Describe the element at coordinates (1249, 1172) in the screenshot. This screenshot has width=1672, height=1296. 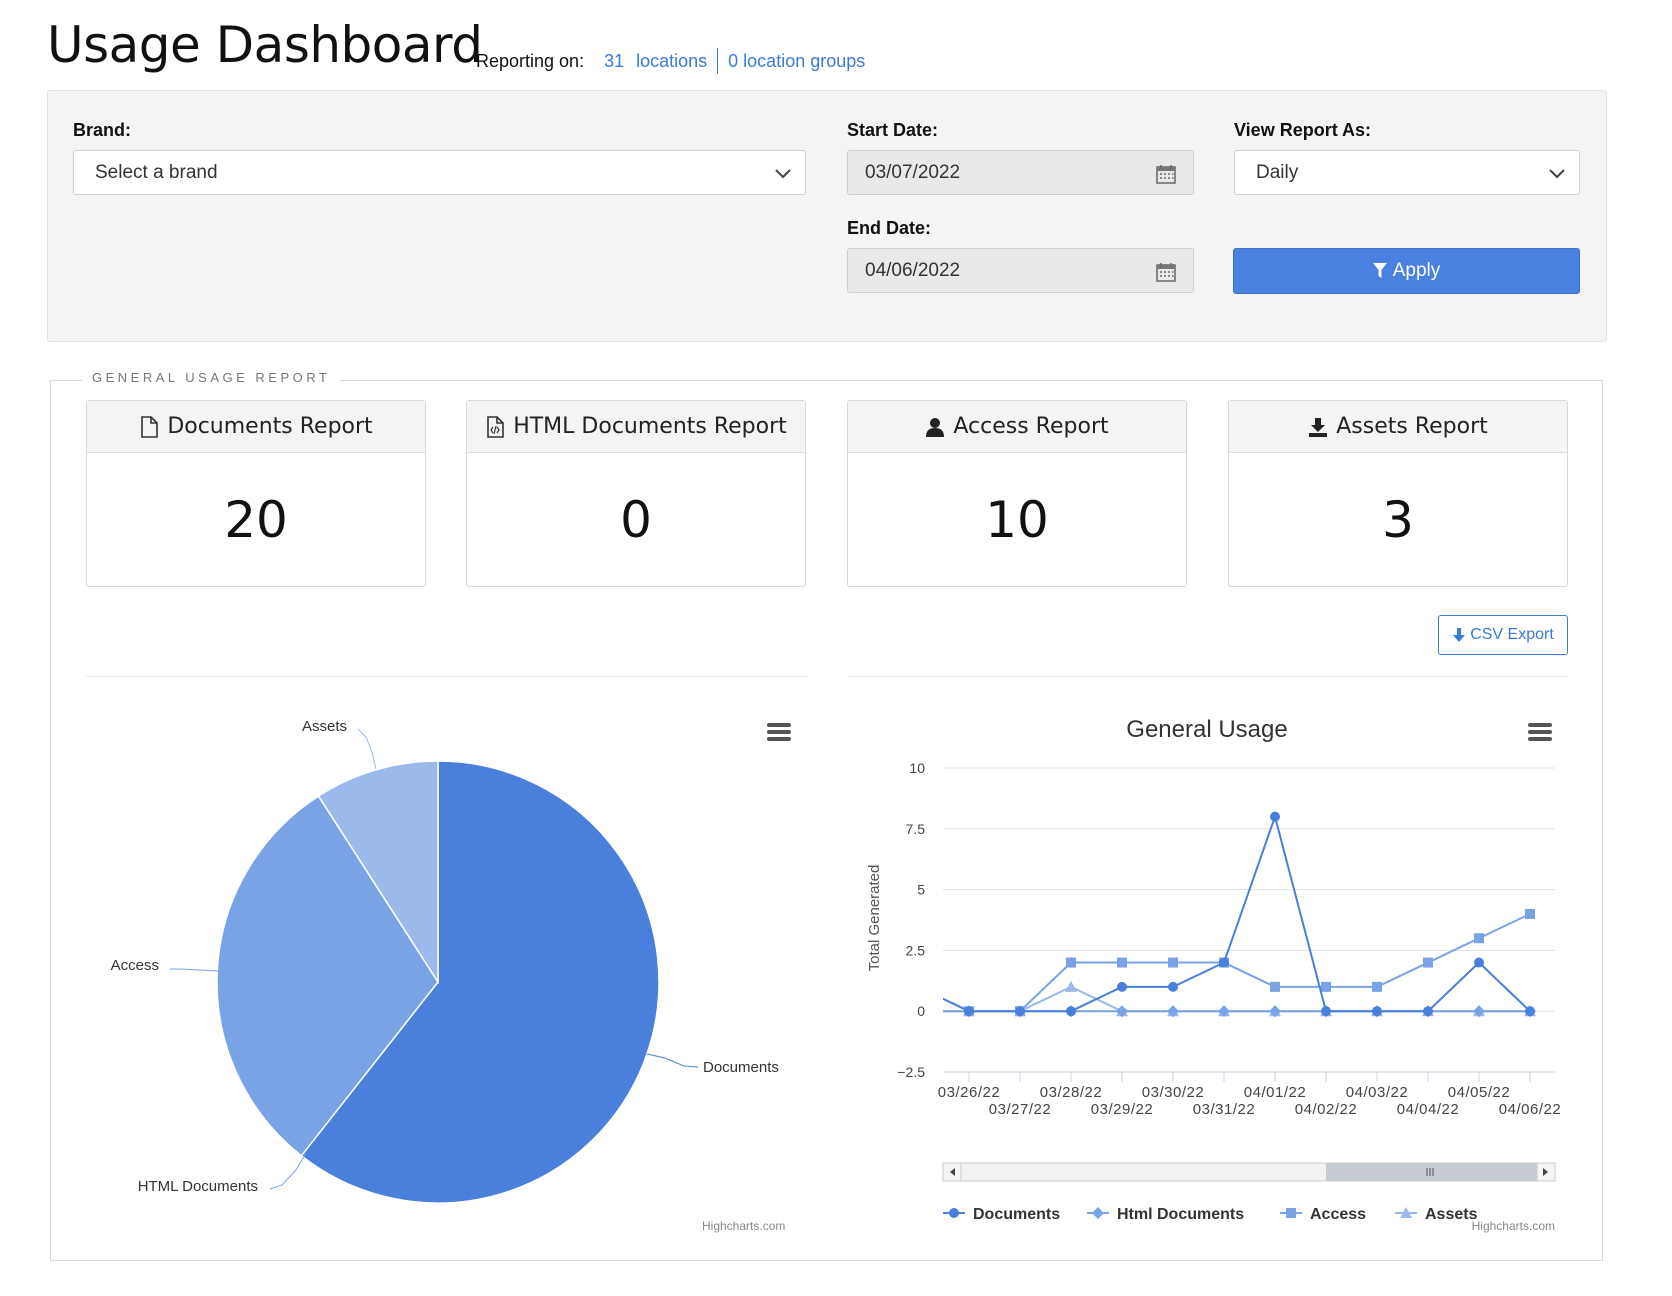
I see `chart-scrollbar` at that location.